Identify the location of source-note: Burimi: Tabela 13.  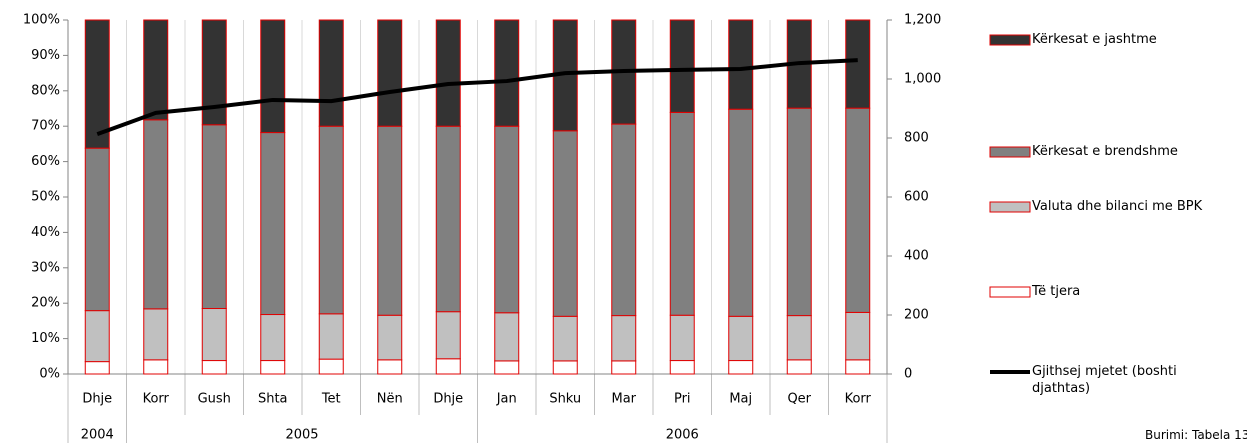
(1196, 435).